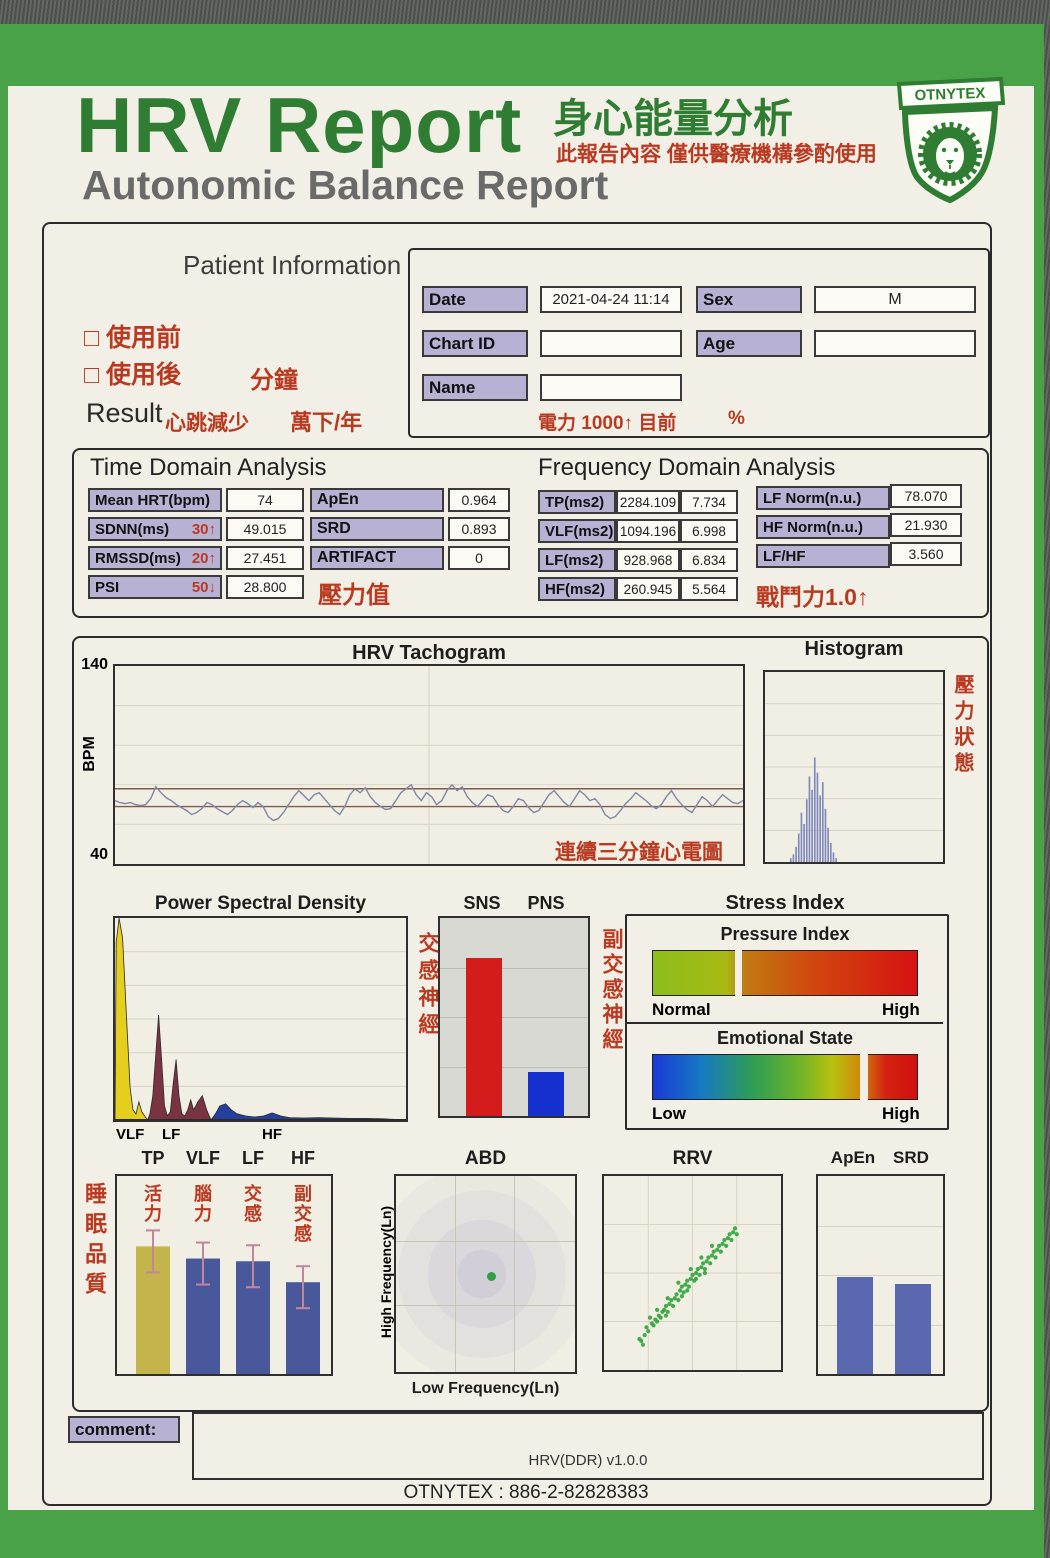  I want to click on td-row-value: 0.893, so click(479, 529).